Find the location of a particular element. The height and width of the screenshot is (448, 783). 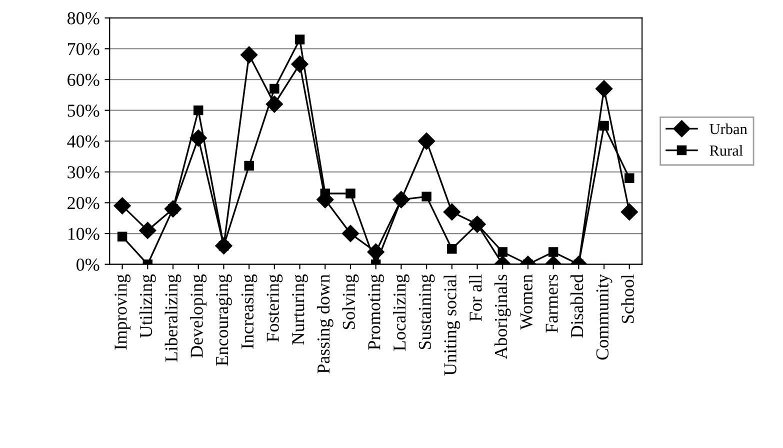

x-tick-label: Disabled is located at coordinates (577, 306).